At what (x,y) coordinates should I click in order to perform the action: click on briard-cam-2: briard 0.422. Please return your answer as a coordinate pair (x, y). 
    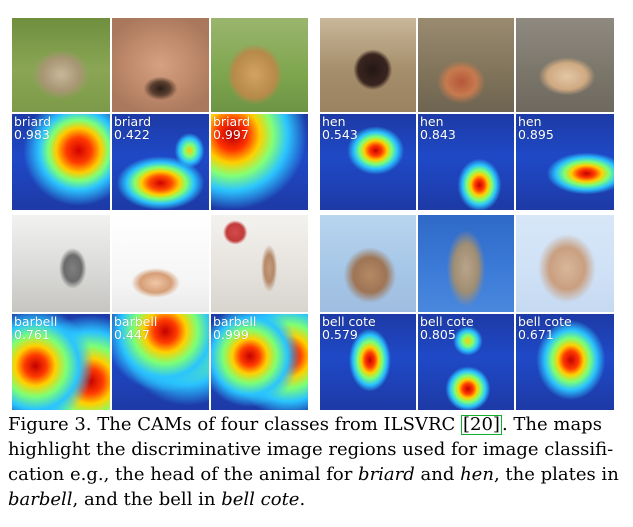
    Looking at the image, I should click on (160, 162).